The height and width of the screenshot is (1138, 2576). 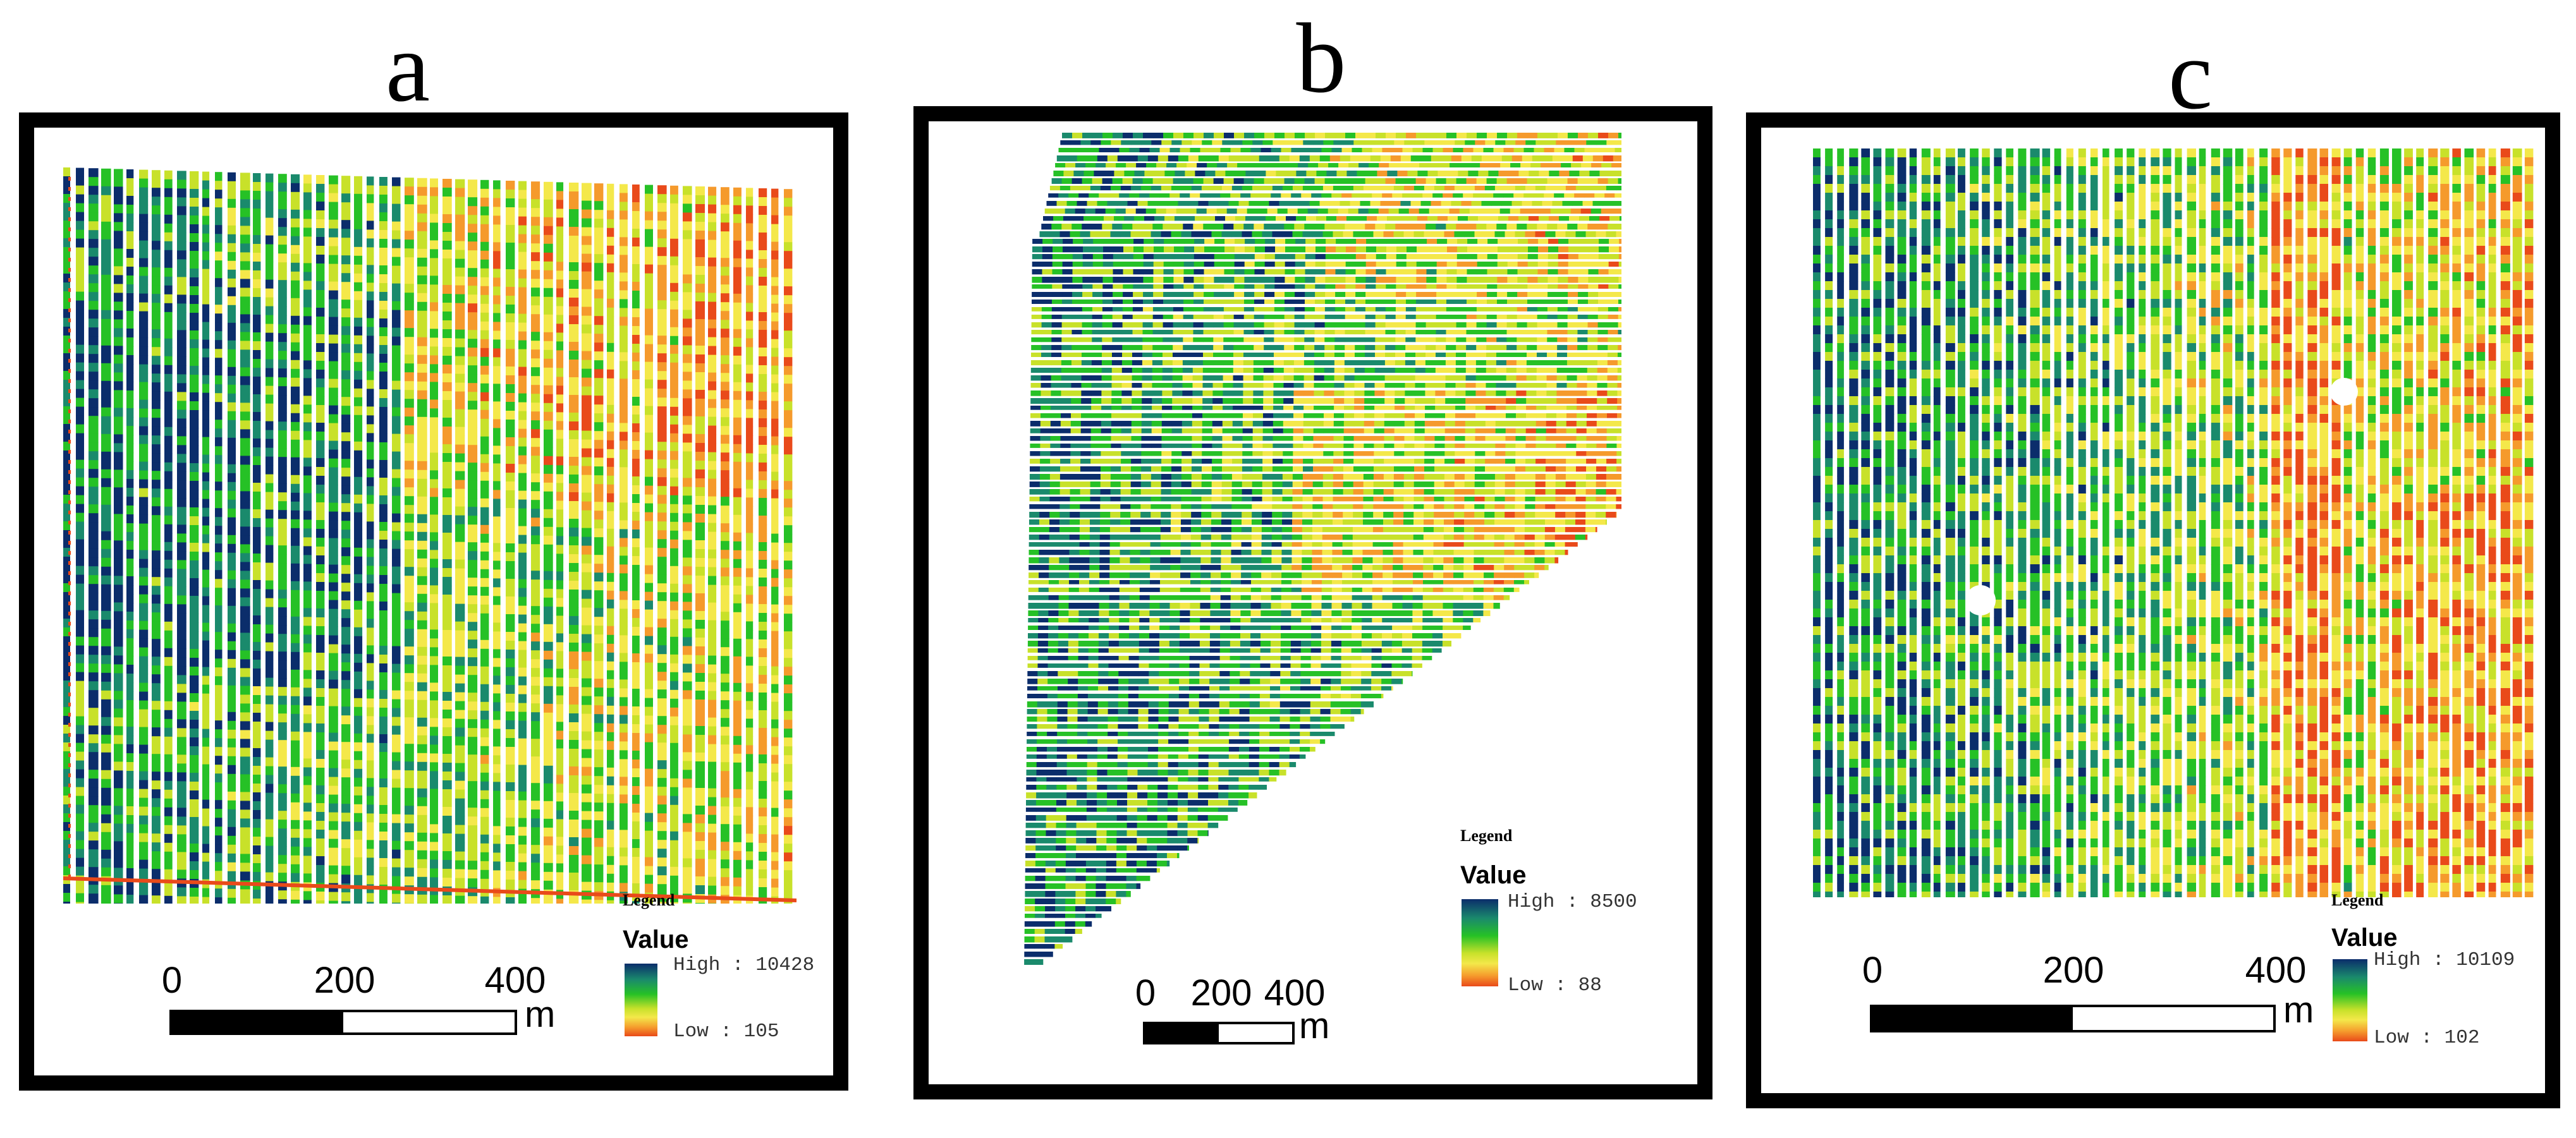 I want to click on field-boundary-bottom, so click(x=430, y=889).